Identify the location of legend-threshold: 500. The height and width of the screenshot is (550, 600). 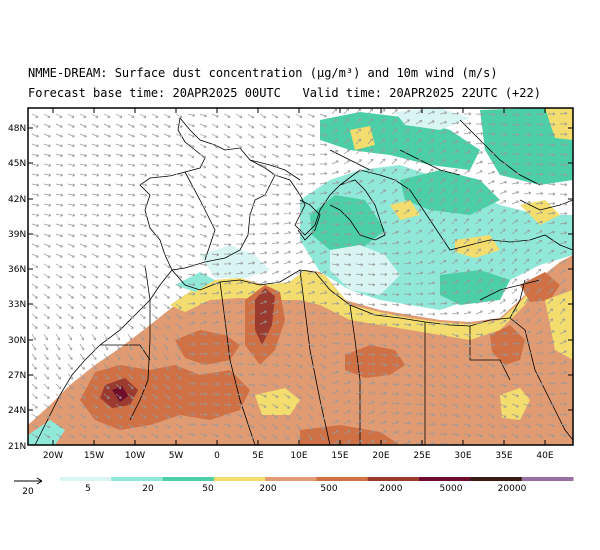
(328, 489).